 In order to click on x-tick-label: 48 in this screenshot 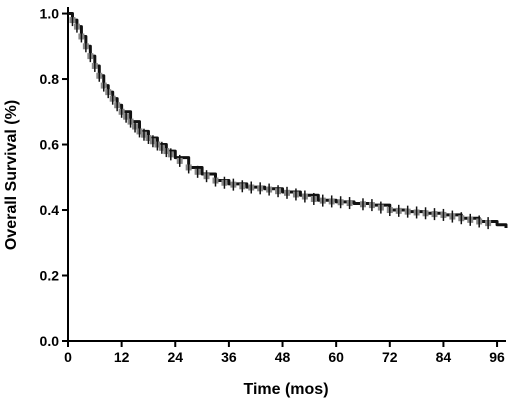, I will do `click(283, 357)`.